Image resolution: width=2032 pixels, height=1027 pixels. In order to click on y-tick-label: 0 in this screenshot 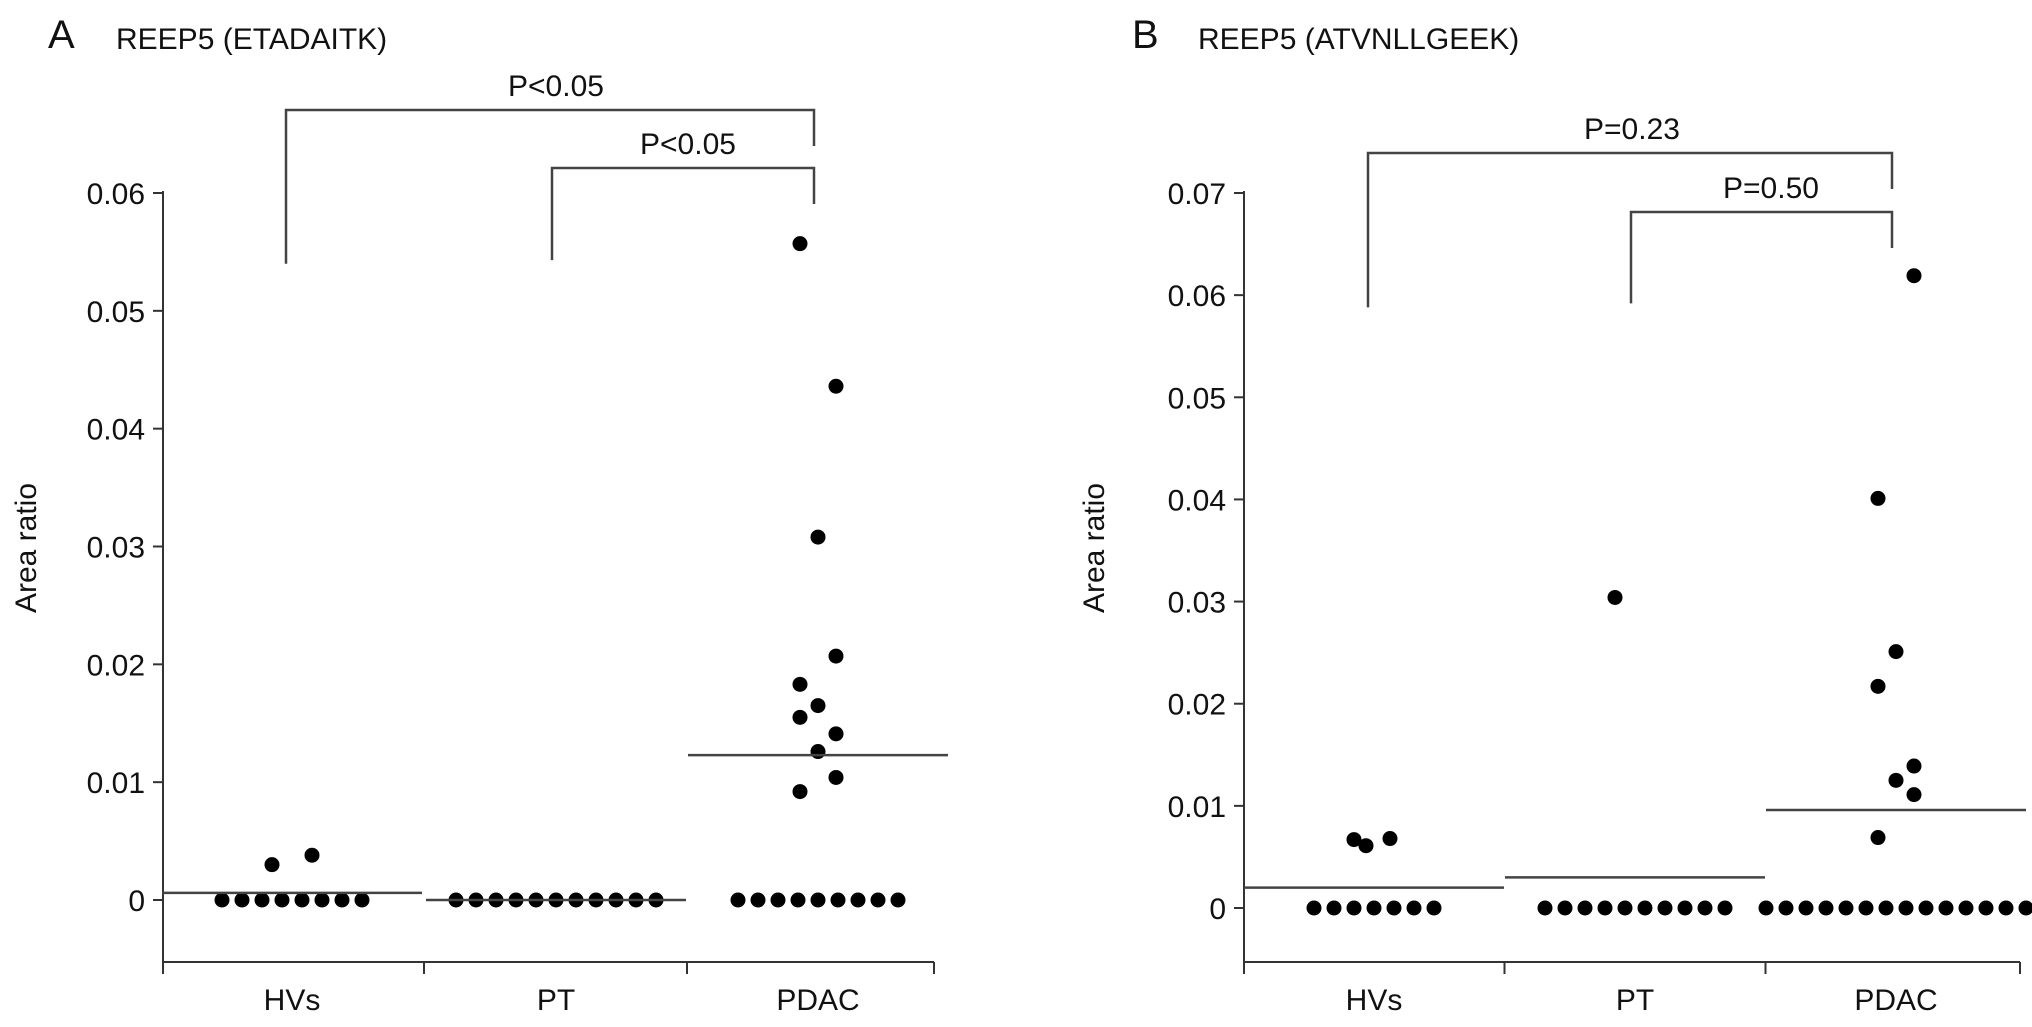, I will do `click(136, 901)`.